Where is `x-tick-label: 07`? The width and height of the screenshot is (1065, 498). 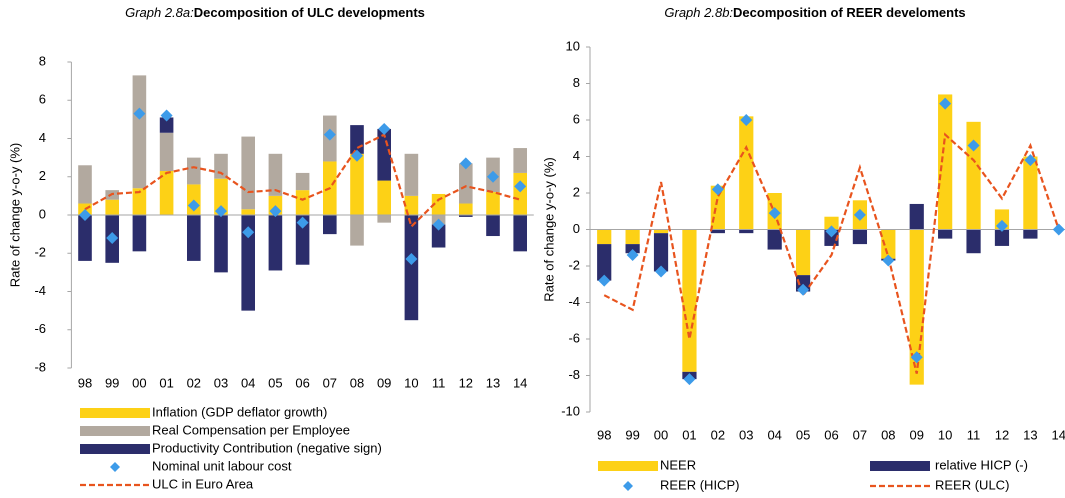 x-tick-label: 07 is located at coordinates (330, 382).